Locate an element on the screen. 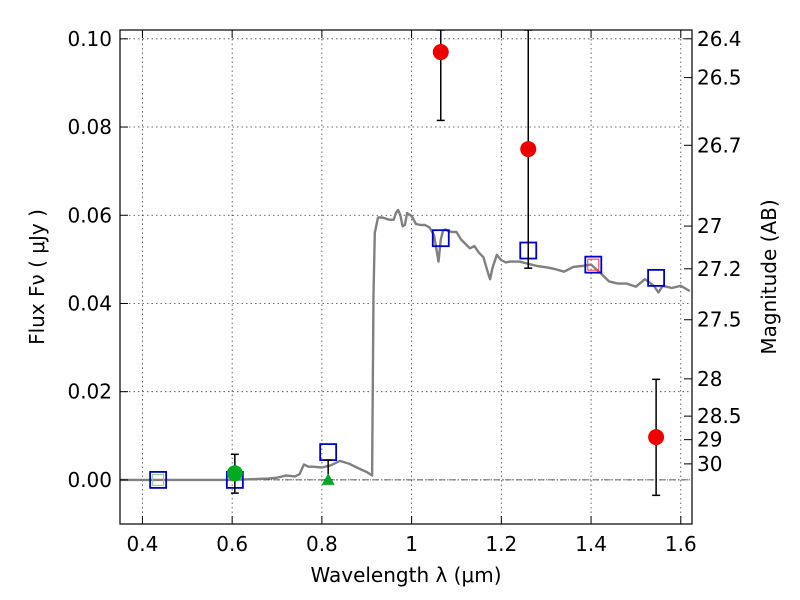 Image resolution: width=800 pixels, height=600 pixels. mag-tick-label: 28.5 is located at coordinates (719, 416).